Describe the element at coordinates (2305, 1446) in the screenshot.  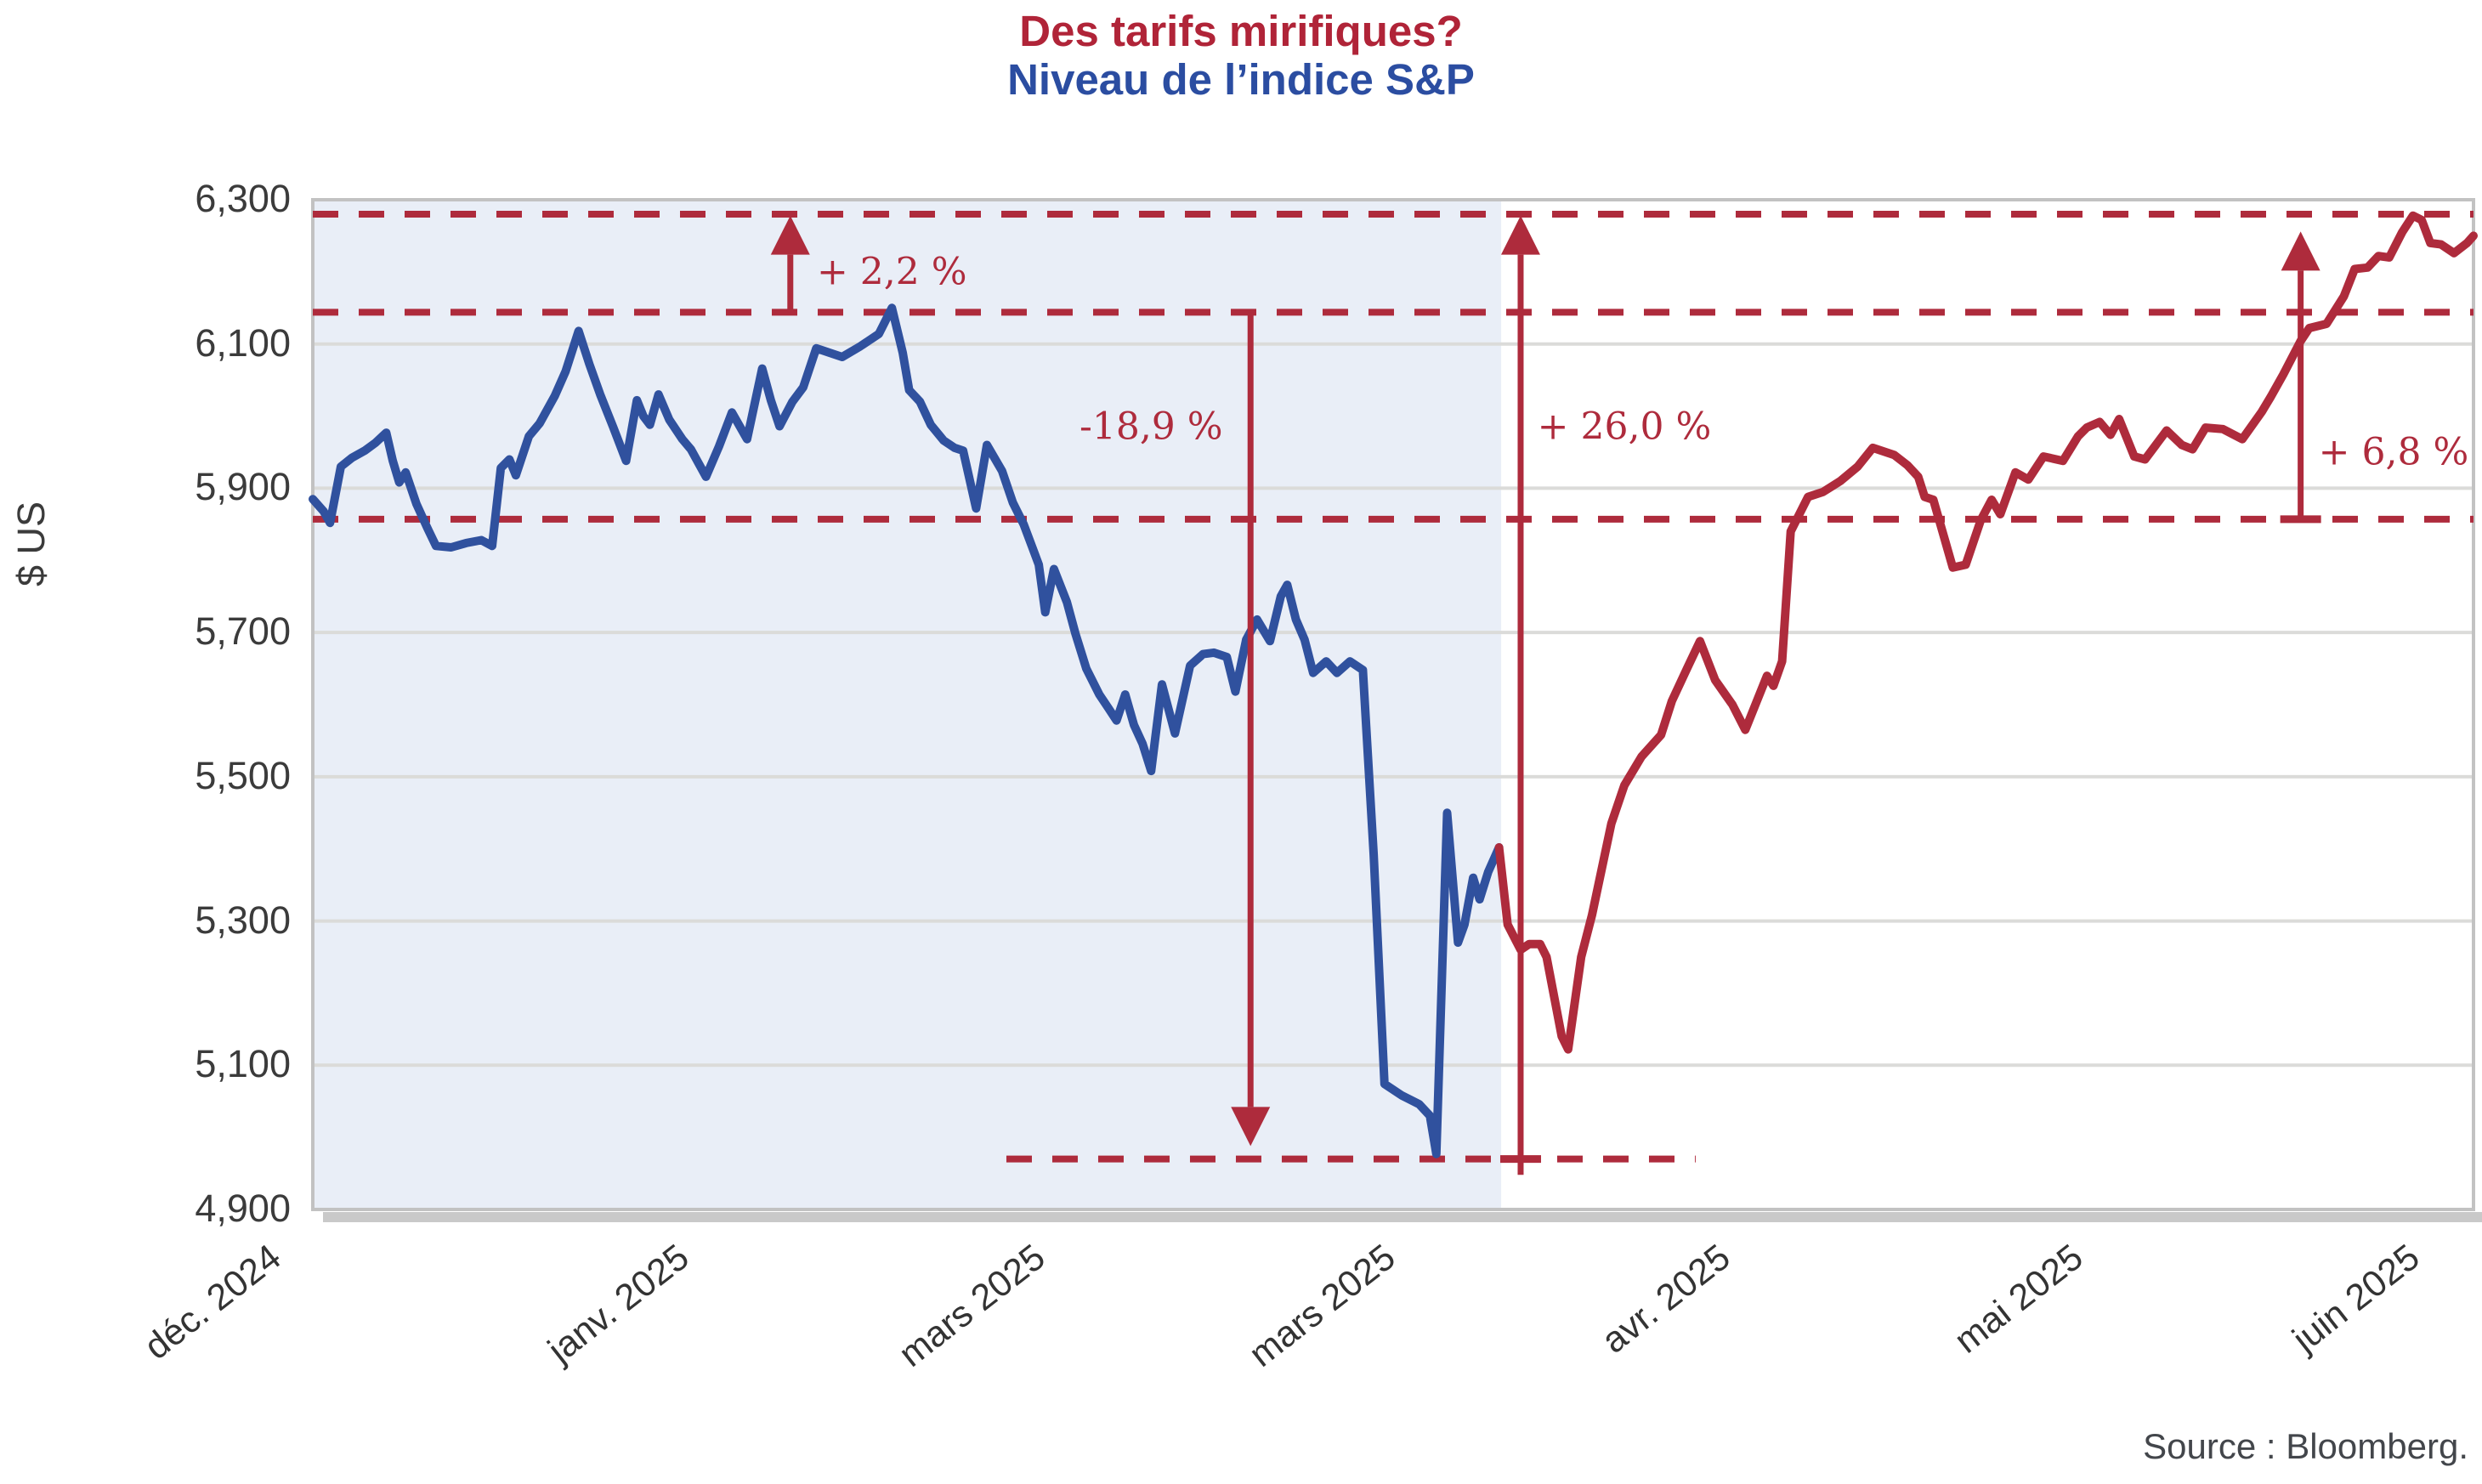
I see `source-credit: Source : Bloomberg.` at that location.